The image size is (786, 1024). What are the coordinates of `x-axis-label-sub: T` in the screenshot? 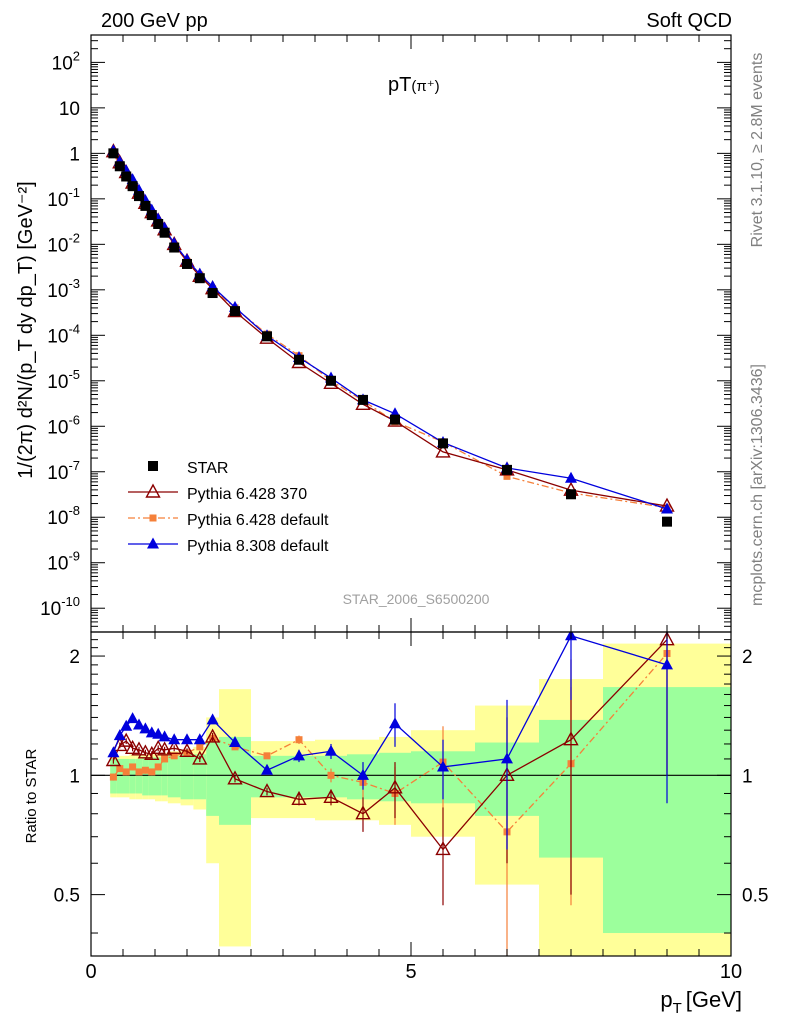 It's located at (677, 1008).